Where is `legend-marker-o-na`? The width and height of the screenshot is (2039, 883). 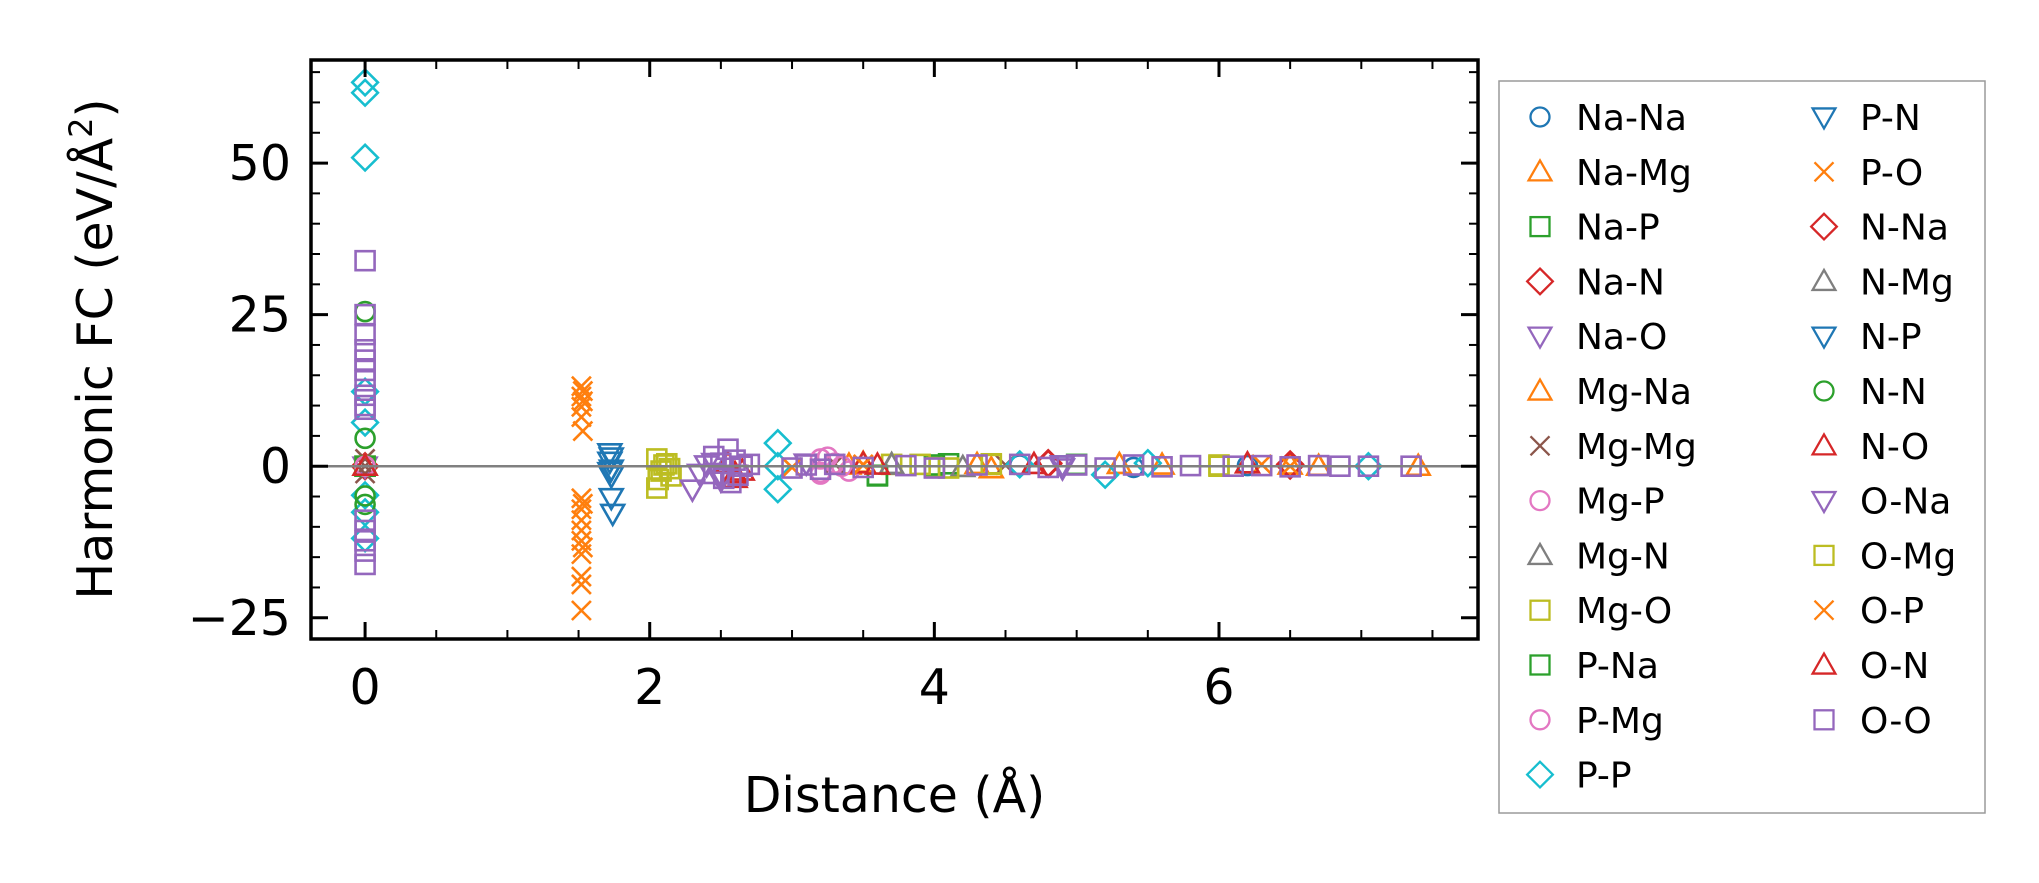
legend-marker-o-na is located at coordinates (1824, 502).